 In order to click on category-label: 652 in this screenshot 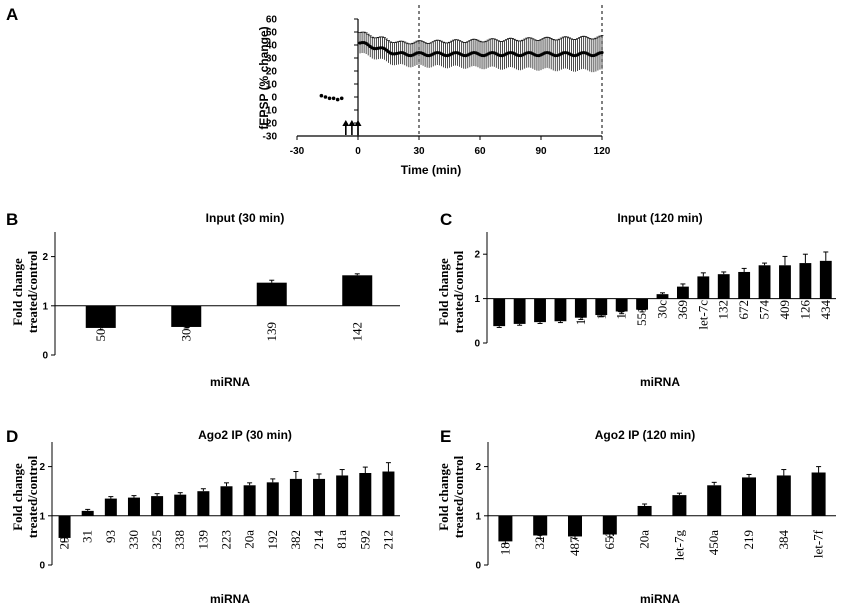, I will do `click(609, 540)`.